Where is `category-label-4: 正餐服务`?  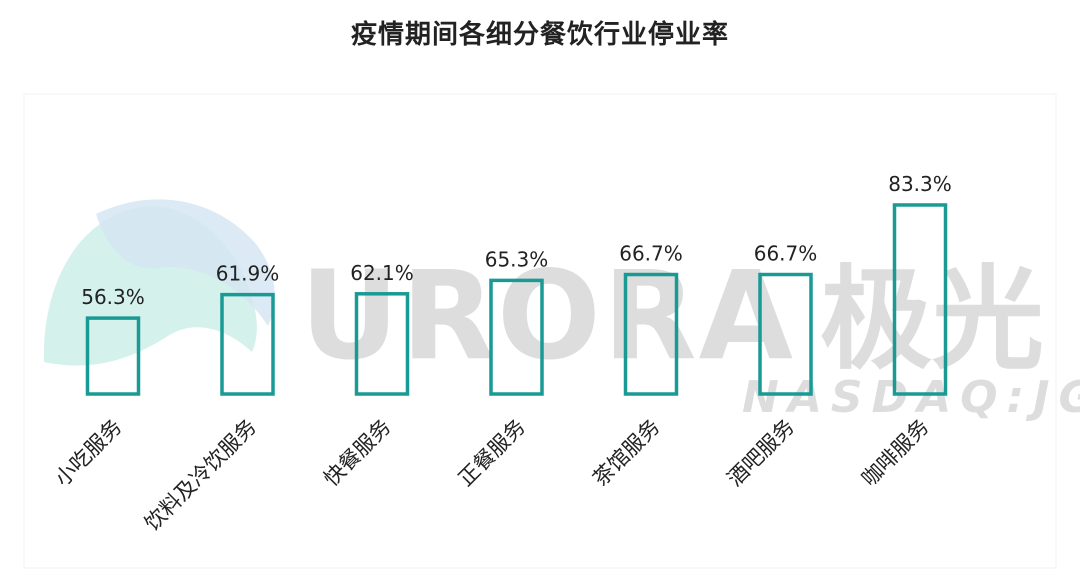
category-label-4: 正餐服务 is located at coordinates (492, 453).